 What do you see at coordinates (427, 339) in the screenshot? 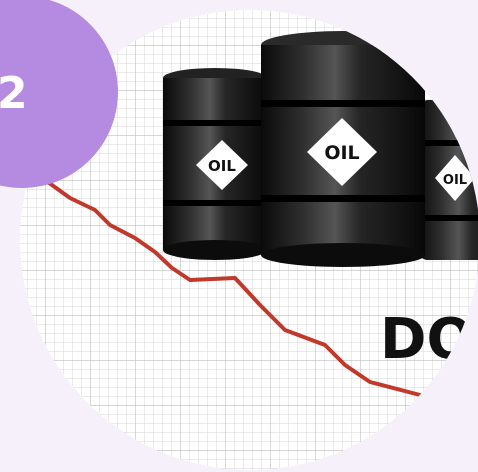
I see `headline-fragment: DO` at bounding box center [427, 339].